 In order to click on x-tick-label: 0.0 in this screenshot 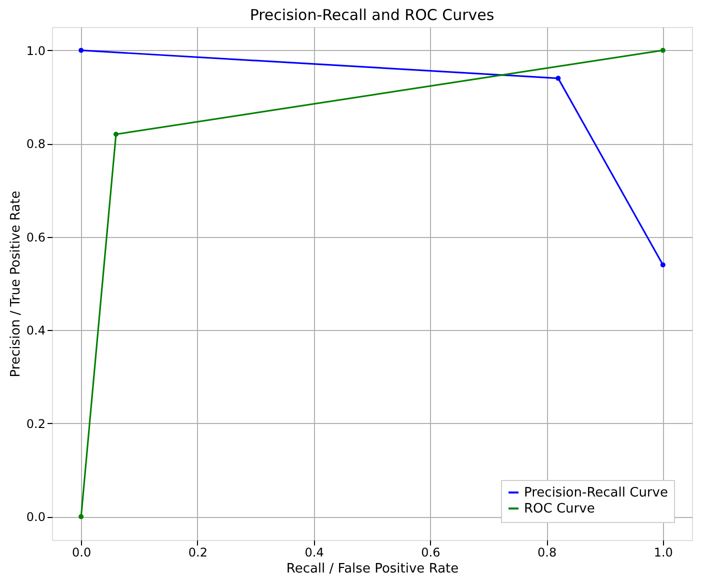, I will do `click(82, 553)`.